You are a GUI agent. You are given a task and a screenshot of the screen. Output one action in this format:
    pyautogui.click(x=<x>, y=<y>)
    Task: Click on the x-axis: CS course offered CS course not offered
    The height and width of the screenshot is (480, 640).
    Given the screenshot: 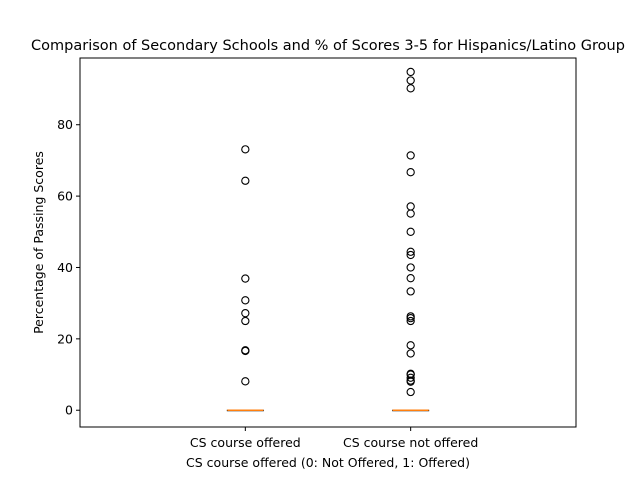 What is the action you would take?
    pyautogui.click(x=334, y=438)
    